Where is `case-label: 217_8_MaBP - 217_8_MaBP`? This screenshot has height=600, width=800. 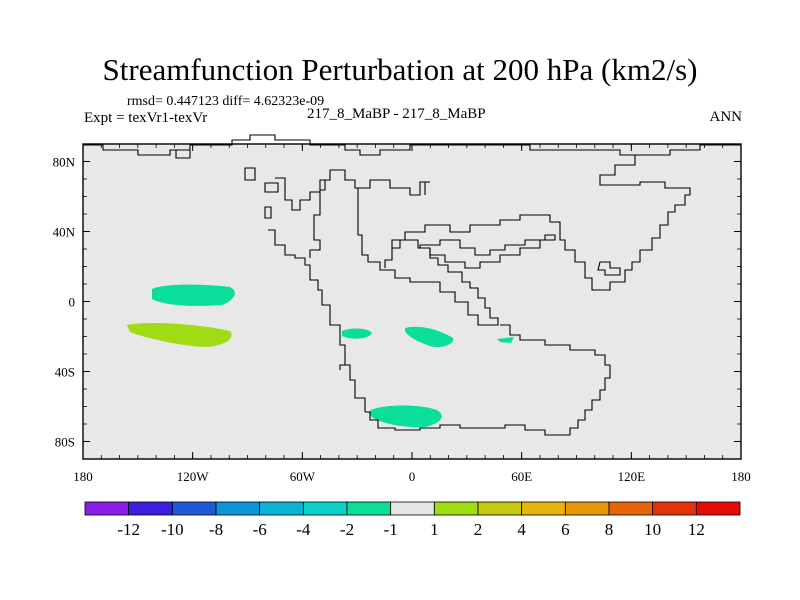 case-label: 217_8_MaBP - 217_8_MaBP is located at coordinates (396, 114).